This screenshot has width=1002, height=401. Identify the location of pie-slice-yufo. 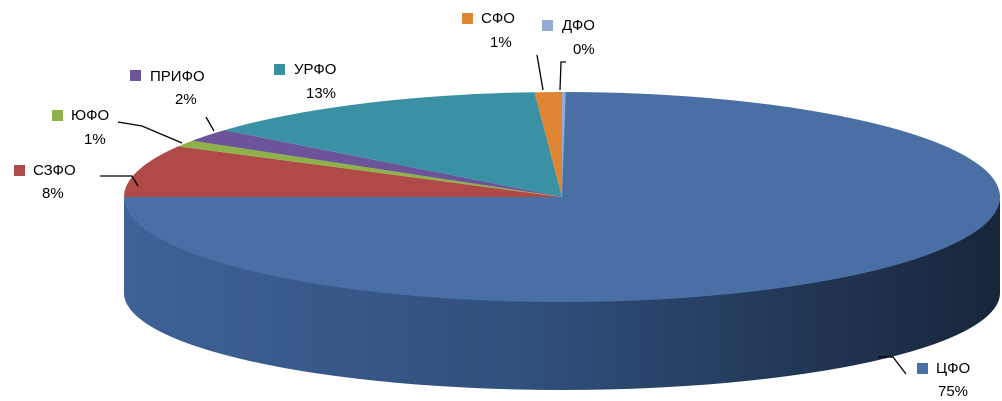
(370, 168).